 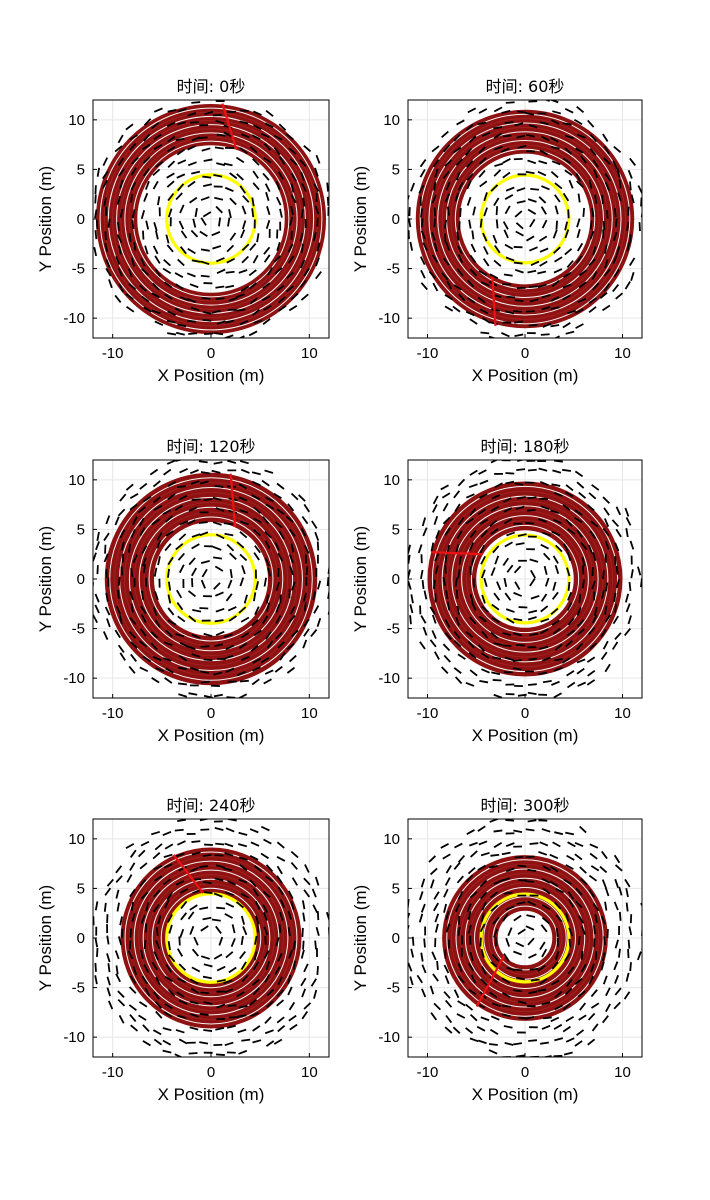 I want to click on x-tick-label: 10, so click(x=309, y=353).